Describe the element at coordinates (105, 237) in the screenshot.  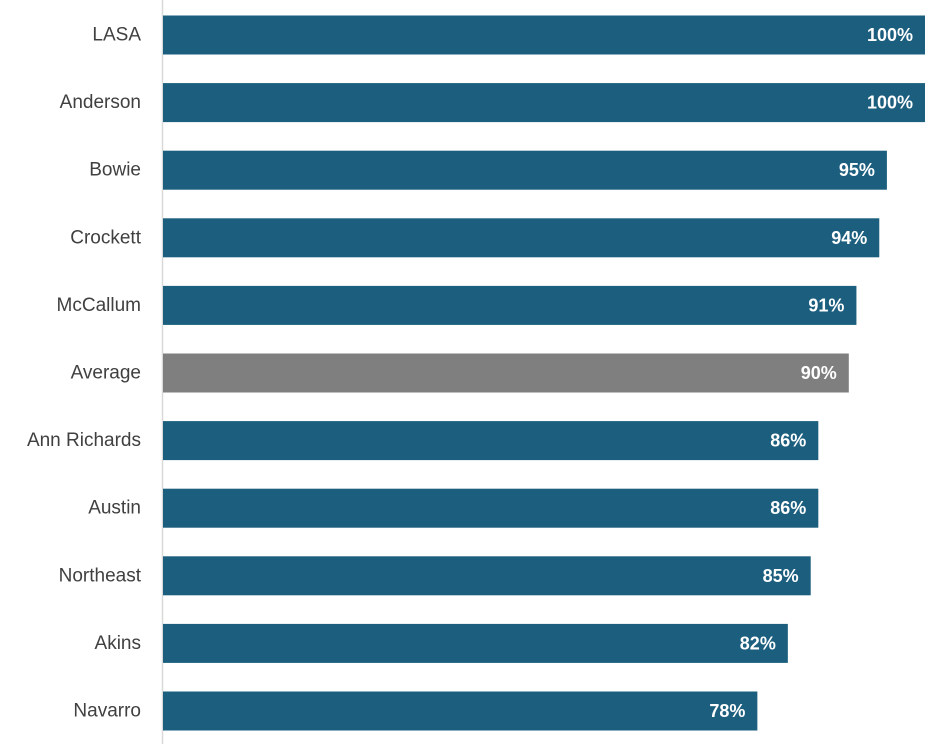
I see `category-label: Crockett` at that location.